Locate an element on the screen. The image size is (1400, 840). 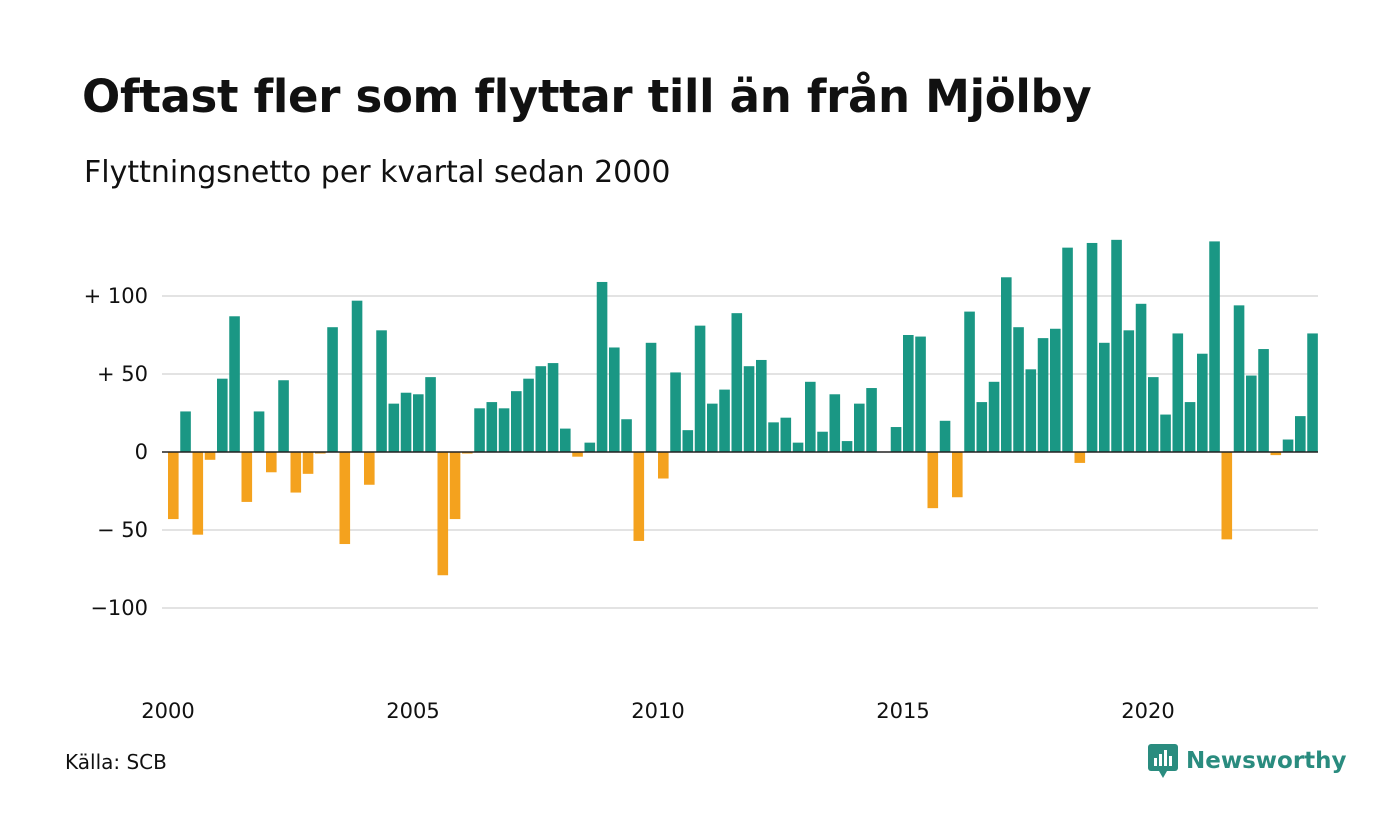
y-tick-label: − 50 is located at coordinates (122, 530).